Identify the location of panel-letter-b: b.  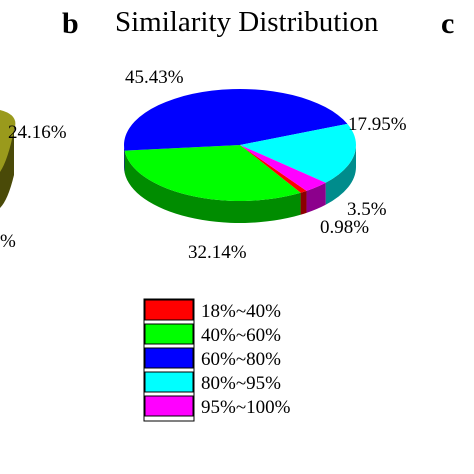
(70, 23).